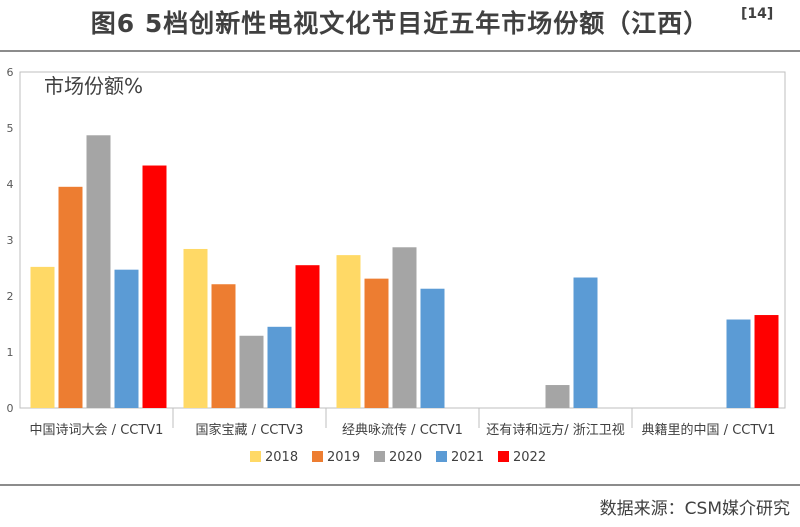  I want to click on y-tick-label: 5, so click(10, 128).